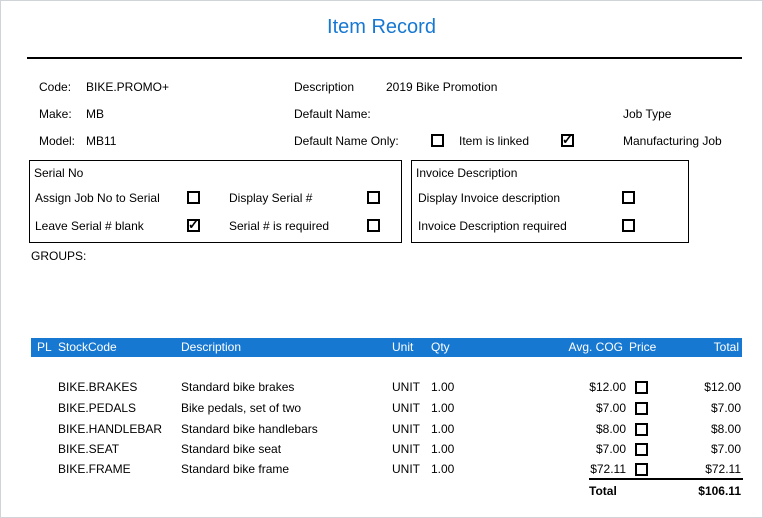 This screenshot has width=763, height=518. Describe the element at coordinates (59, 256) in the screenshot. I see `groups-label: GROUPS:` at that location.